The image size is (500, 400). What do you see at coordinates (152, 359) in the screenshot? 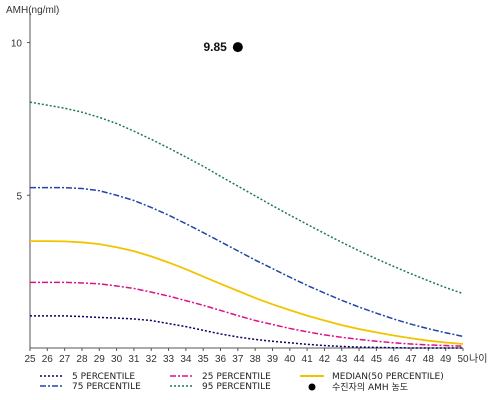
I see `x-tick-label: 32` at bounding box center [152, 359].